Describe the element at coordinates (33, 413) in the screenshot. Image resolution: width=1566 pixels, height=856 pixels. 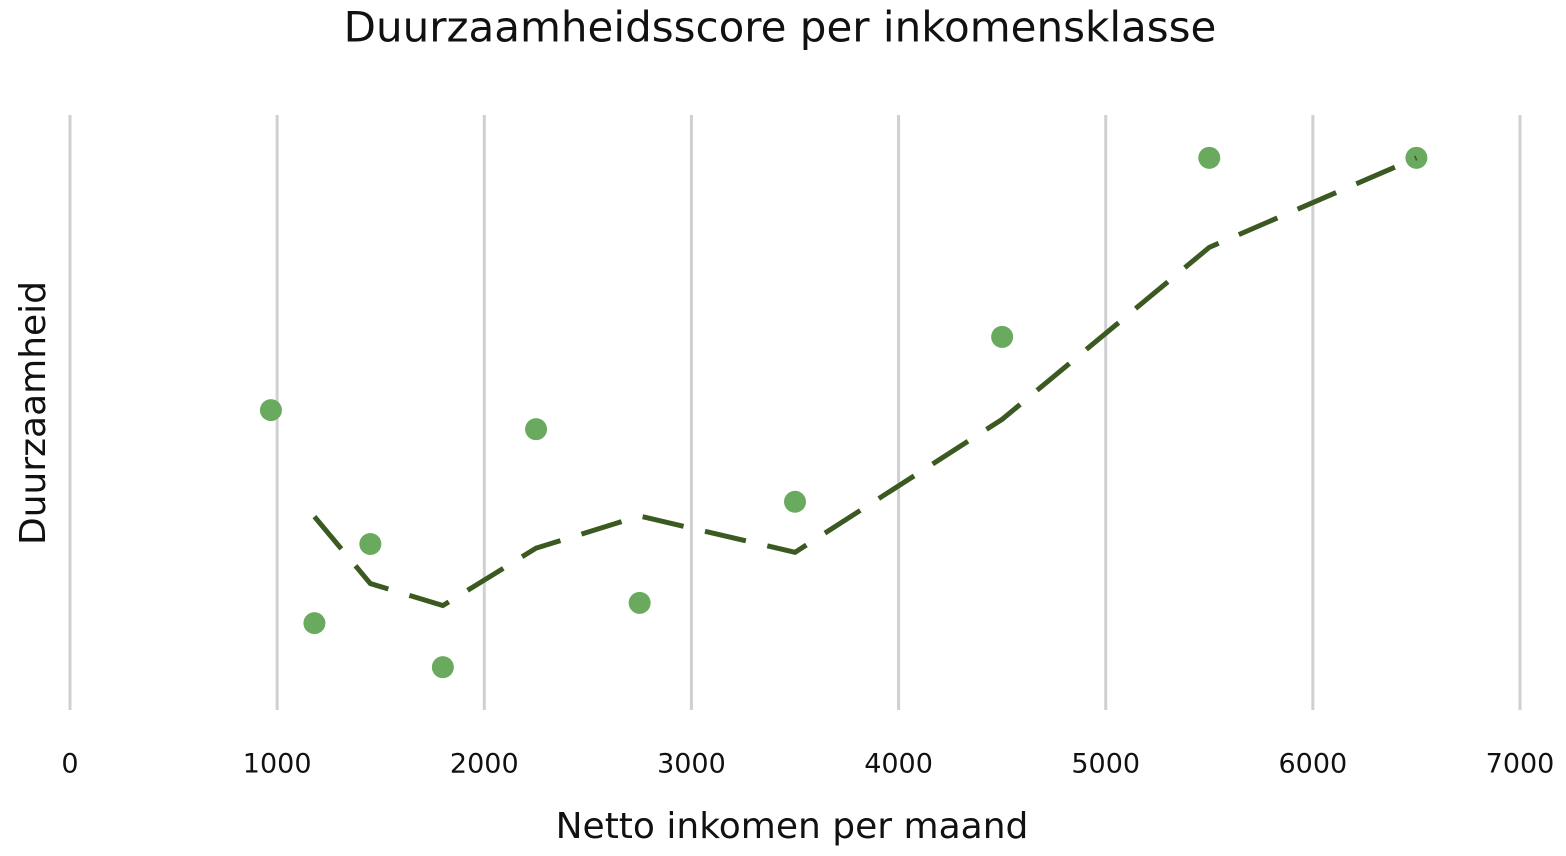
I see `y-axis-label: Duurzaamheid` at that location.